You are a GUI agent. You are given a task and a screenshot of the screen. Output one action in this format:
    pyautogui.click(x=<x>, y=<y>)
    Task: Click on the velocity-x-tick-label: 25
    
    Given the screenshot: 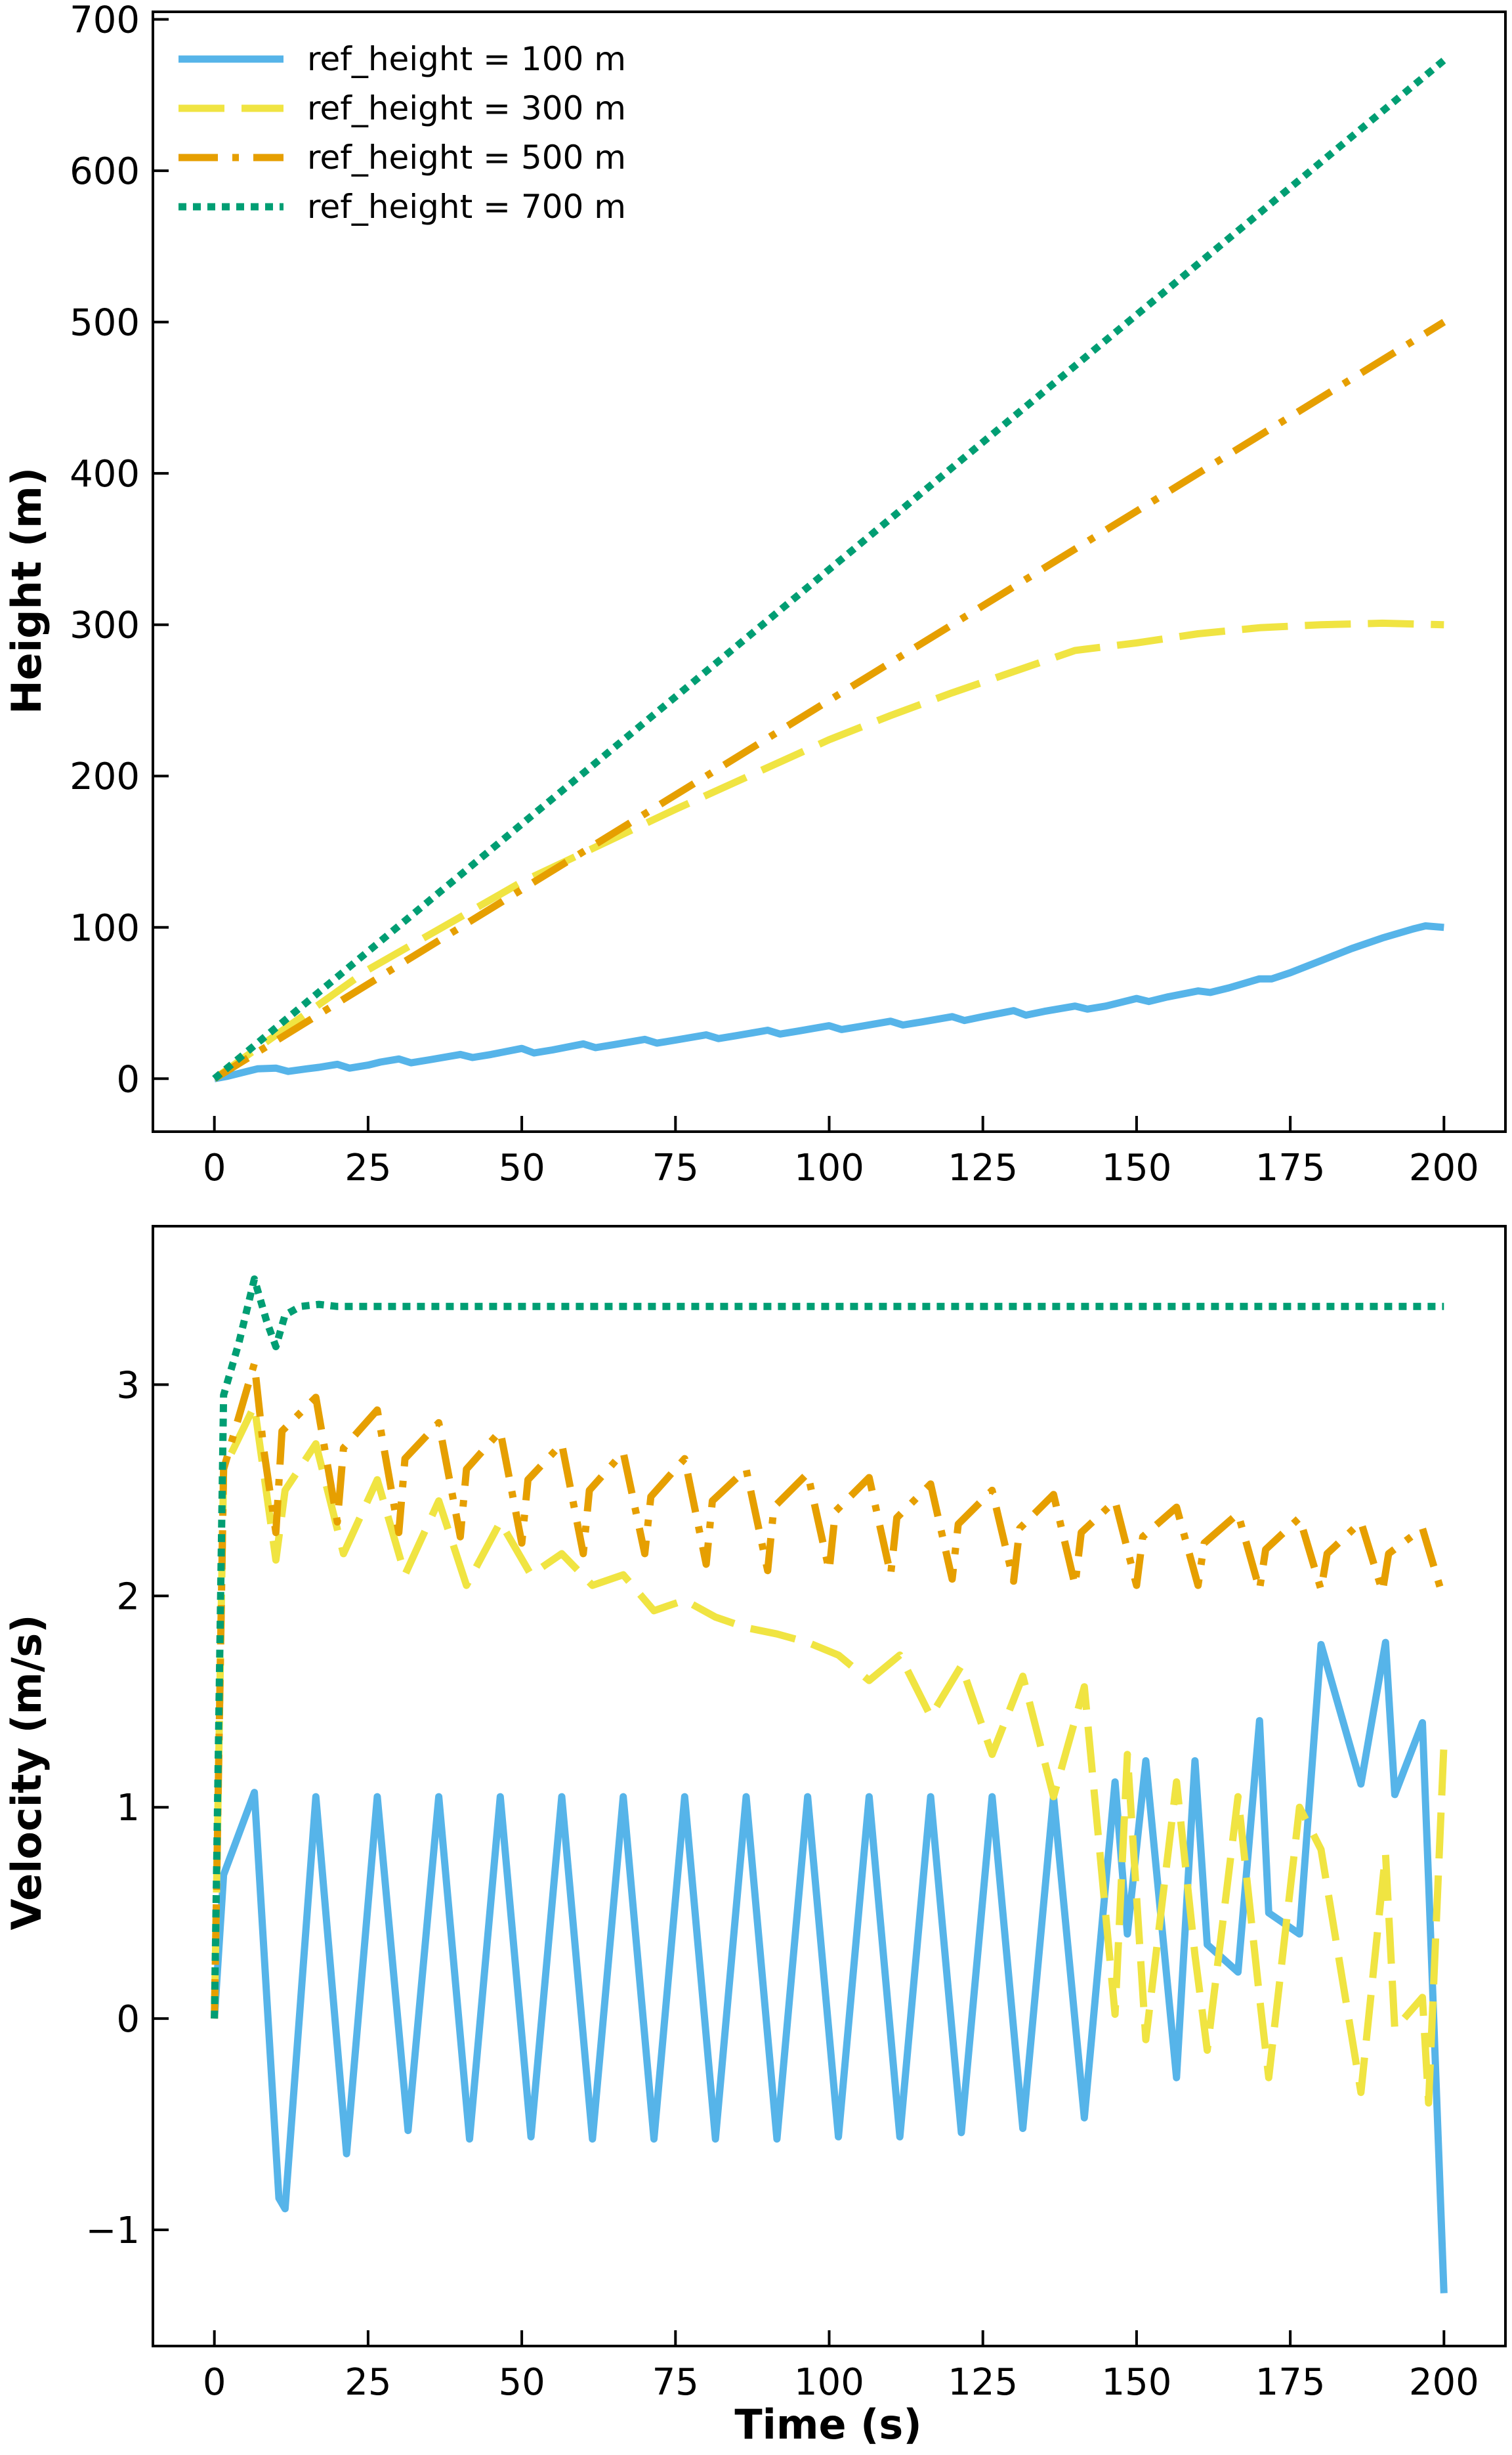 What is the action you would take?
    pyautogui.click(x=368, y=2382)
    